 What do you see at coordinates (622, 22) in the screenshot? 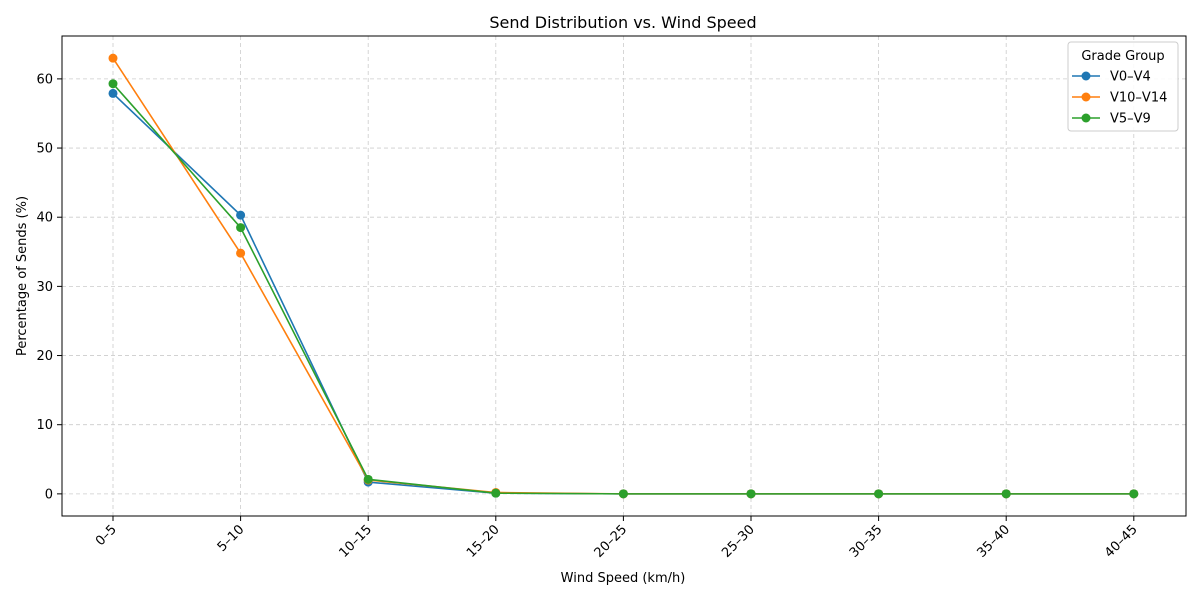
I see `chart-title: Send Distribution vs. Wind Speed` at bounding box center [622, 22].